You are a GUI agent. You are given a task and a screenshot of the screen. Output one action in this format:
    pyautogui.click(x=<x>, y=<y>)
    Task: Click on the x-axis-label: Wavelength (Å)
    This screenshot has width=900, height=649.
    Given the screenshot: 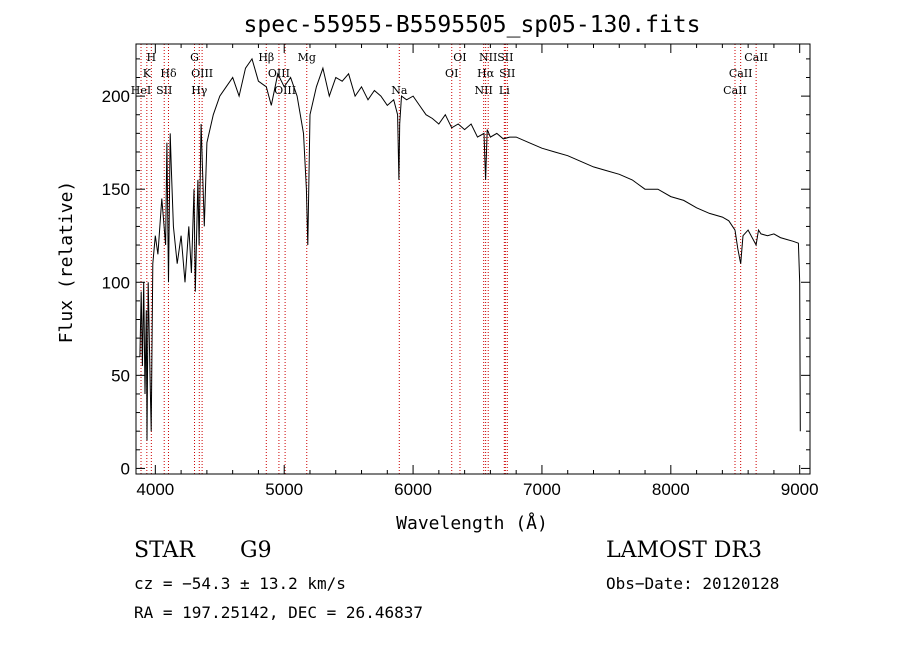 What is the action you would take?
    pyautogui.click(x=472, y=523)
    